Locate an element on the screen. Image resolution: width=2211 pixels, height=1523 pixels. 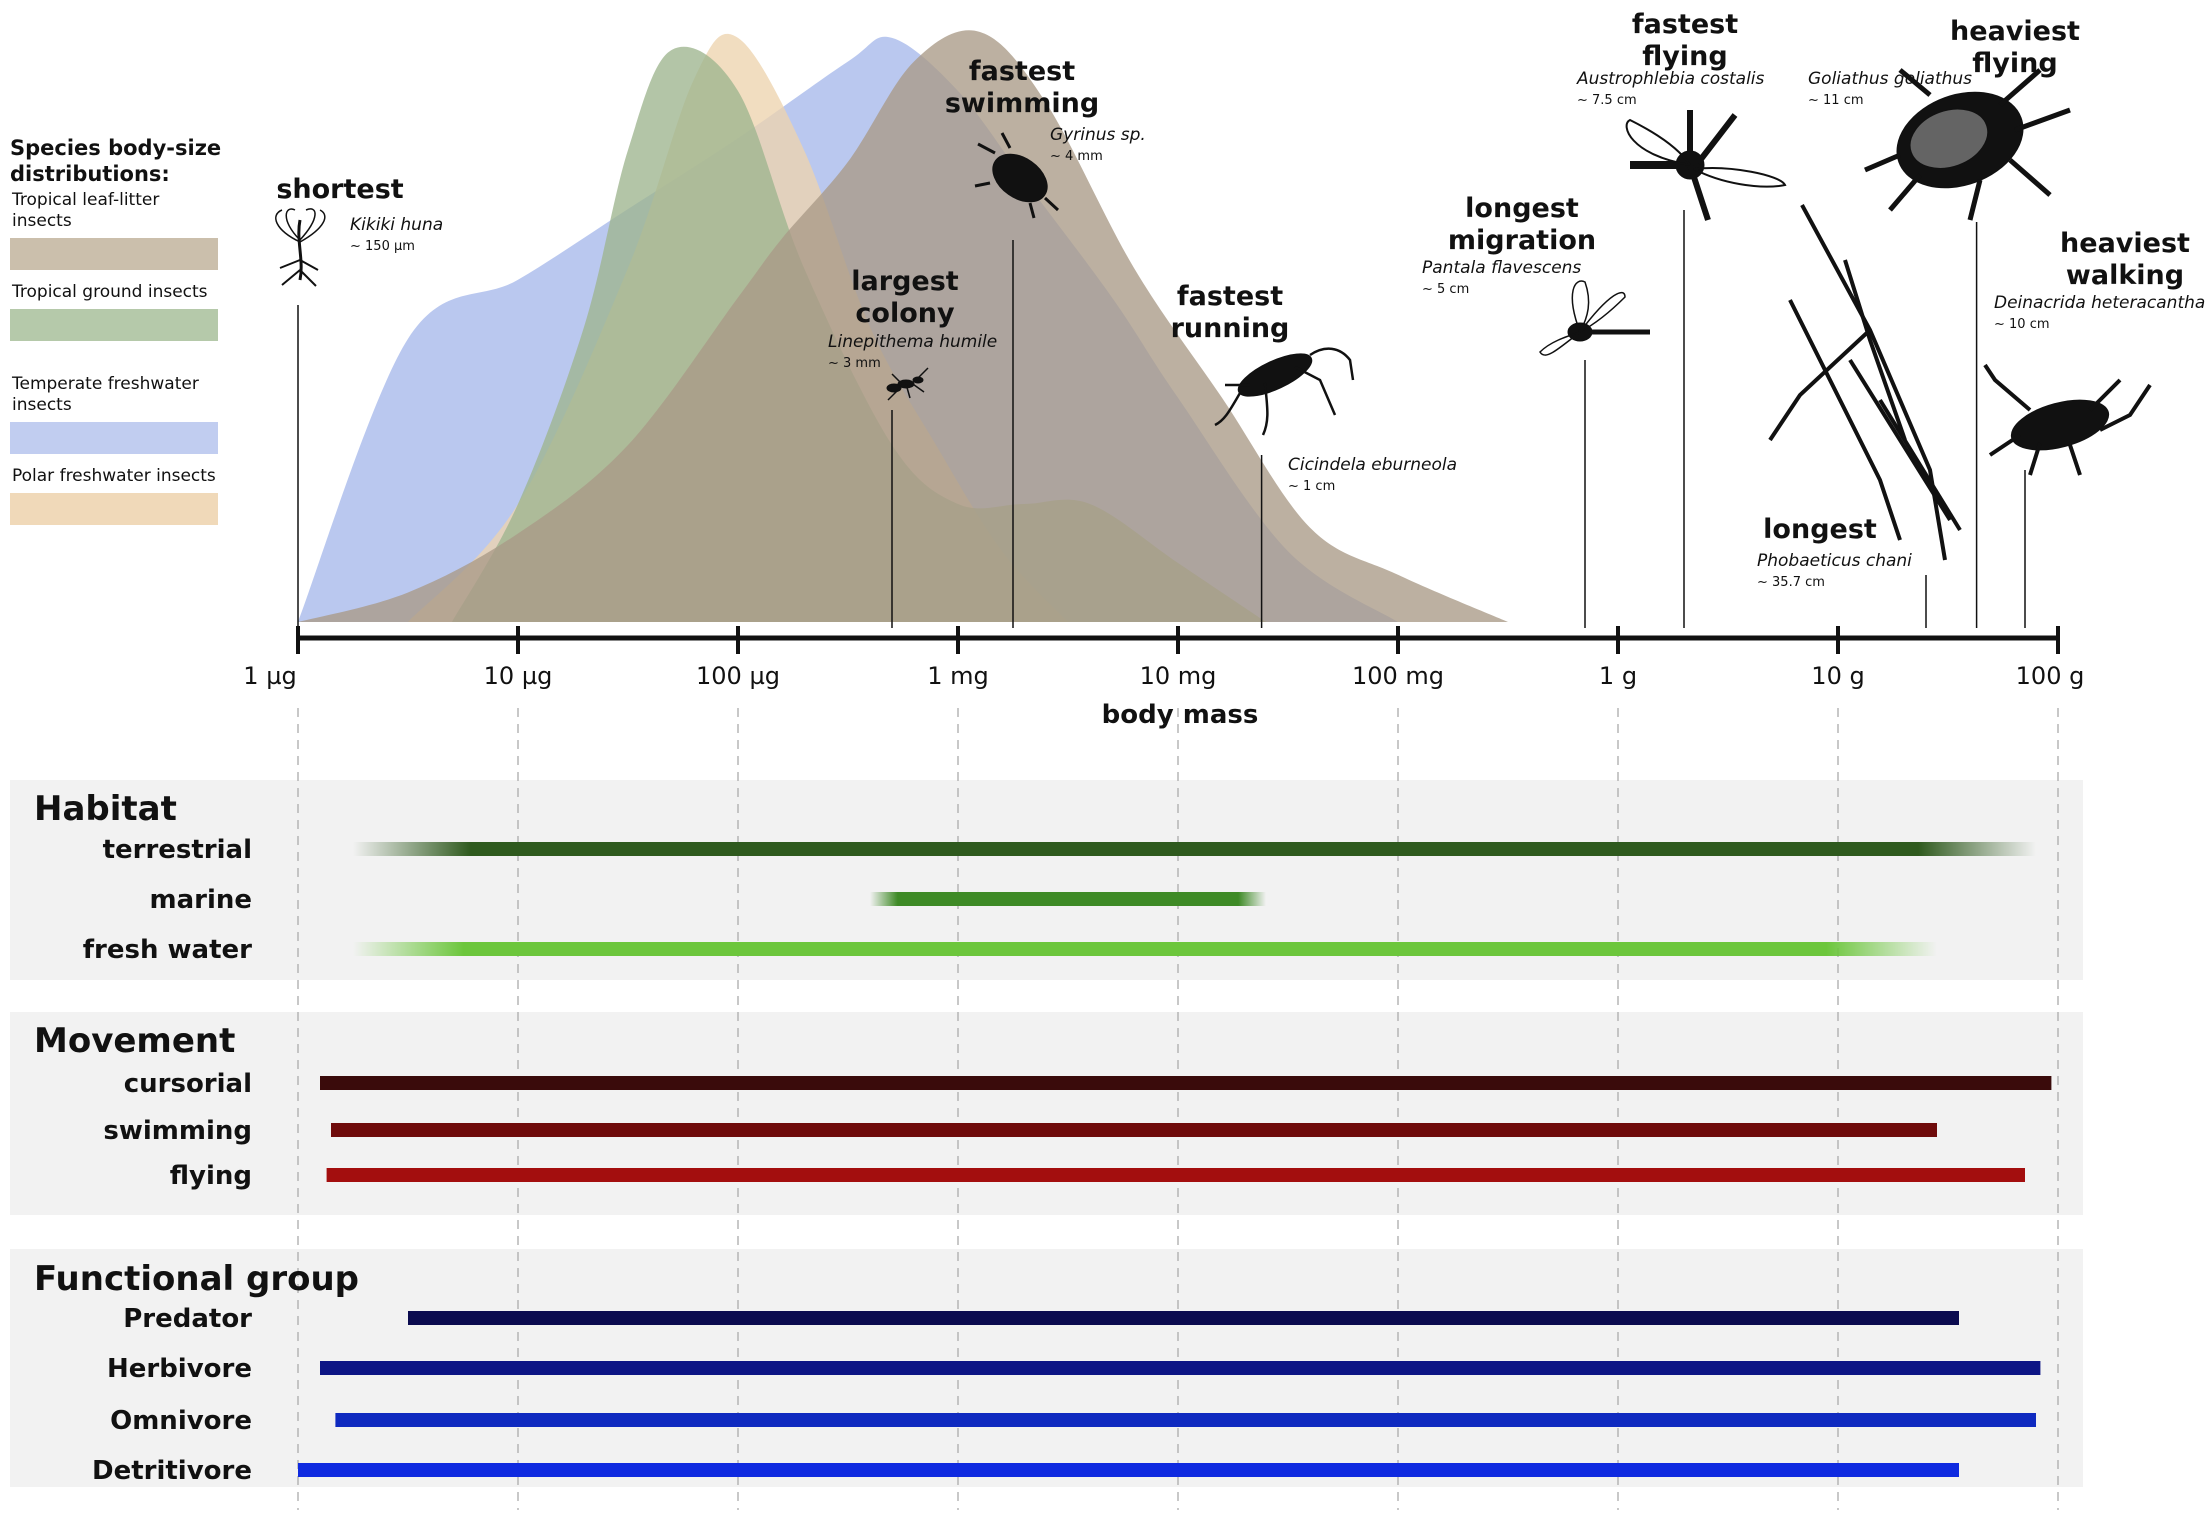
legend-title-line-2: distributions: is located at coordinates (90, 174).